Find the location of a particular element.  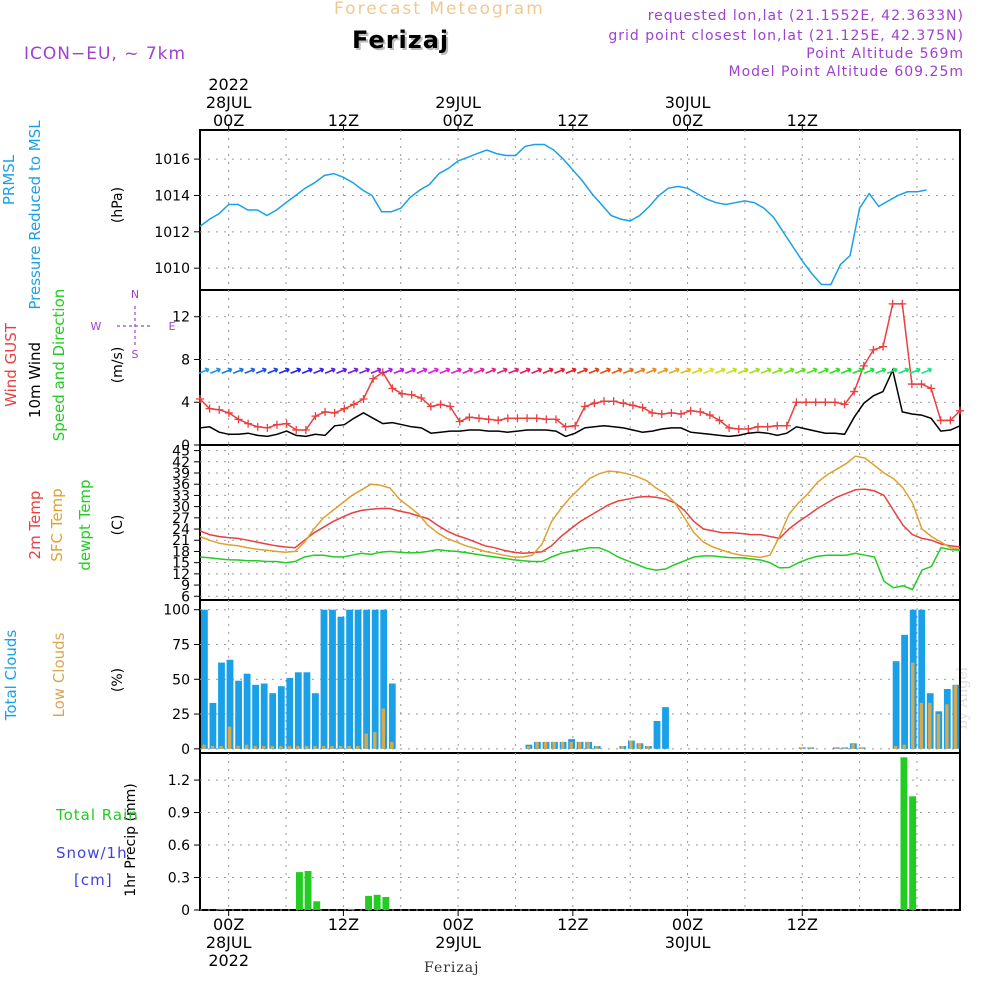

panel-label: Pressure Reduced to MSL is located at coordinates (35, 215).